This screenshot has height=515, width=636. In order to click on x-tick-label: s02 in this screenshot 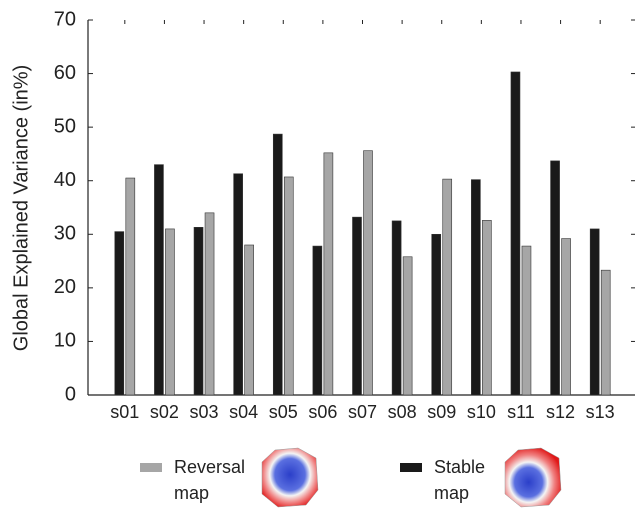, I will do `click(164, 412)`.